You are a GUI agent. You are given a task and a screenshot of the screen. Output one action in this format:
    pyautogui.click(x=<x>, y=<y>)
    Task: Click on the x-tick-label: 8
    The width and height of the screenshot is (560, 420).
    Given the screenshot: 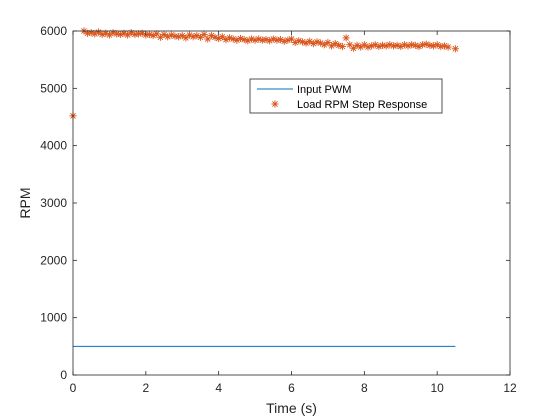 What is the action you would take?
    pyautogui.click(x=364, y=388)
    